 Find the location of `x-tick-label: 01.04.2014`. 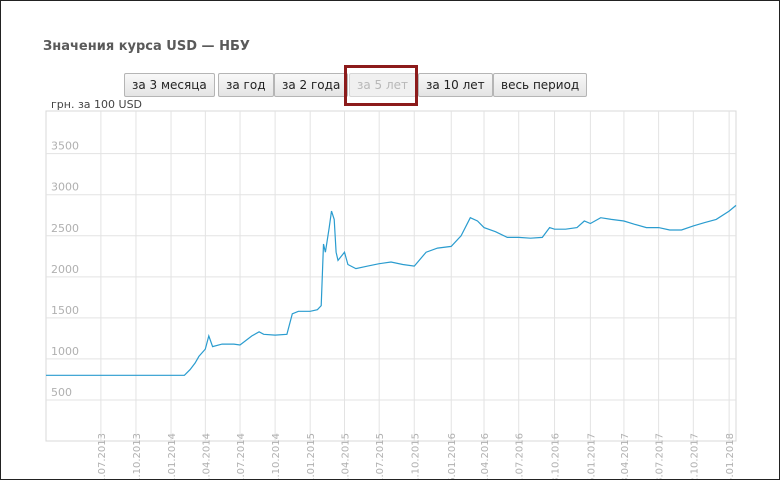

x-tick-label: 01.04.2014 is located at coordinates (206, 456).